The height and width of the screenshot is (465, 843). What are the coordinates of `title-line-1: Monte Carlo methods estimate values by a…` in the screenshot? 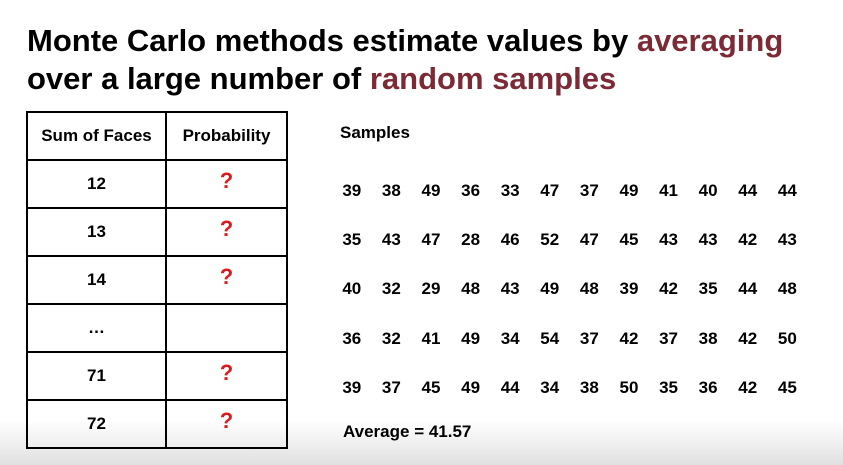 It's located at (427, 41).